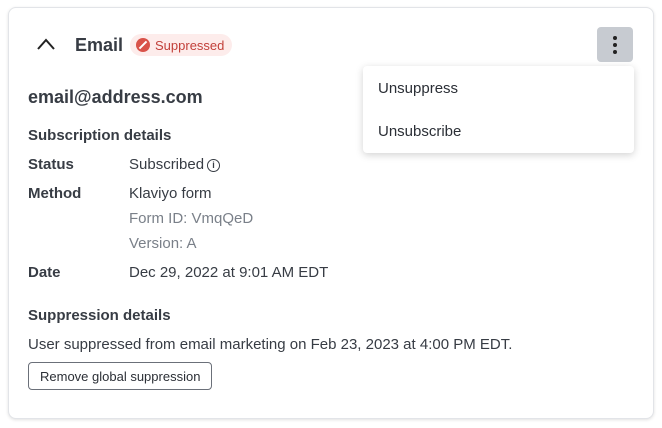  I want to click on date-label: Date, so click(44, 272).